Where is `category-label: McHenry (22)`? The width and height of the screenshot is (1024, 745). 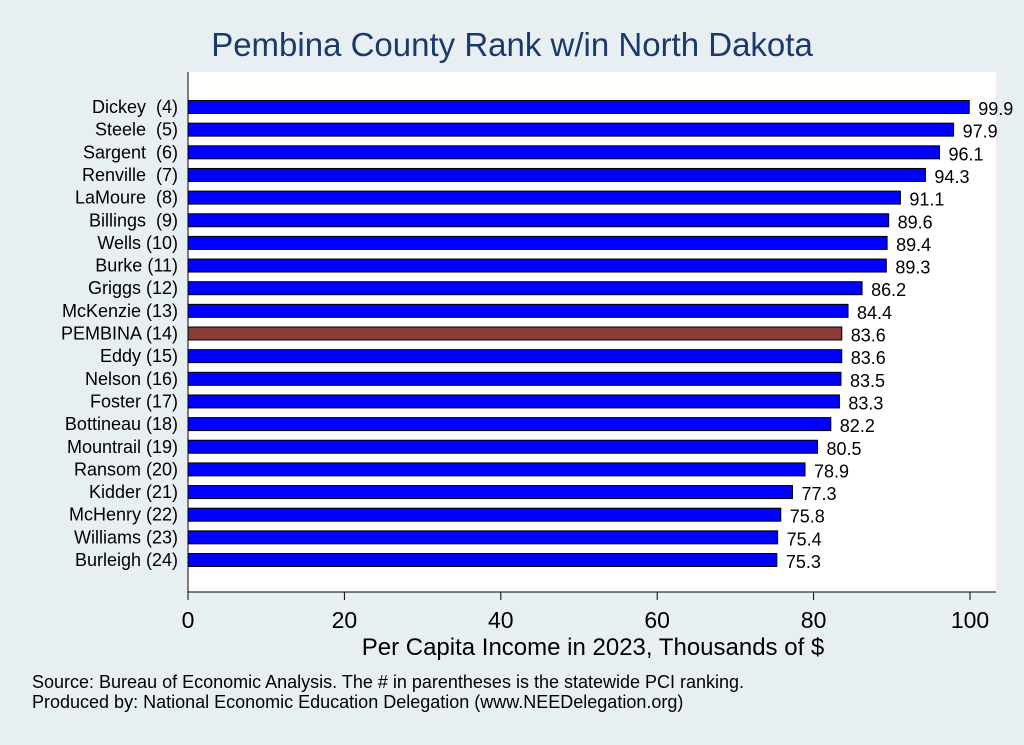 category-label: McHenry (22) is located at coordinates (123, 515).